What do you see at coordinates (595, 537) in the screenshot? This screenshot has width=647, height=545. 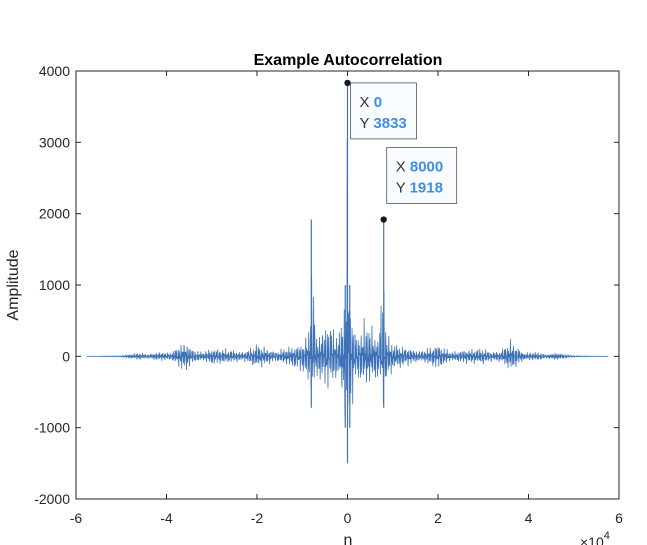 I see `x-axis-exponent: ×104` at bounding box center [595, 537].